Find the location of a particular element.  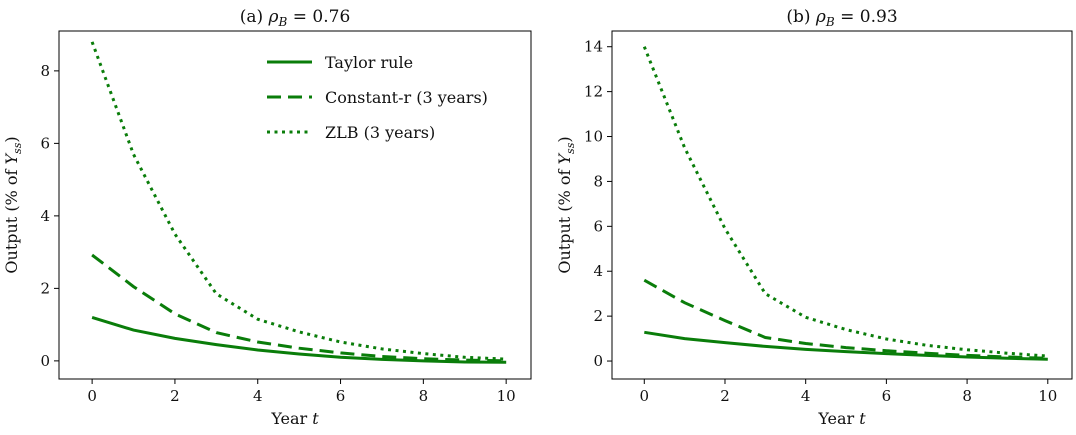

y-tick-label: 12 is located at coordinates (593, 92).